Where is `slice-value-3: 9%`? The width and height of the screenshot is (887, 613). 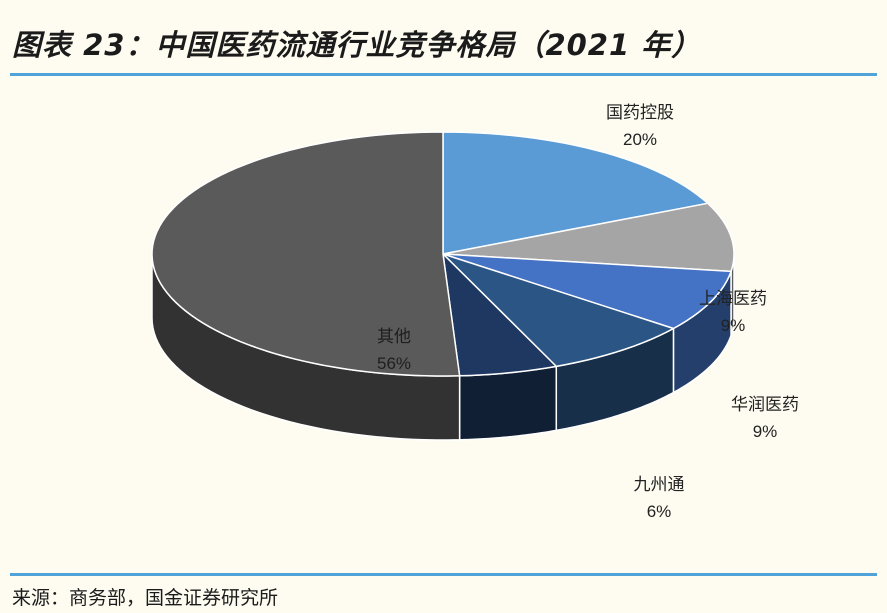
slice-value-3: 9% is located at coordinates (765, 431).